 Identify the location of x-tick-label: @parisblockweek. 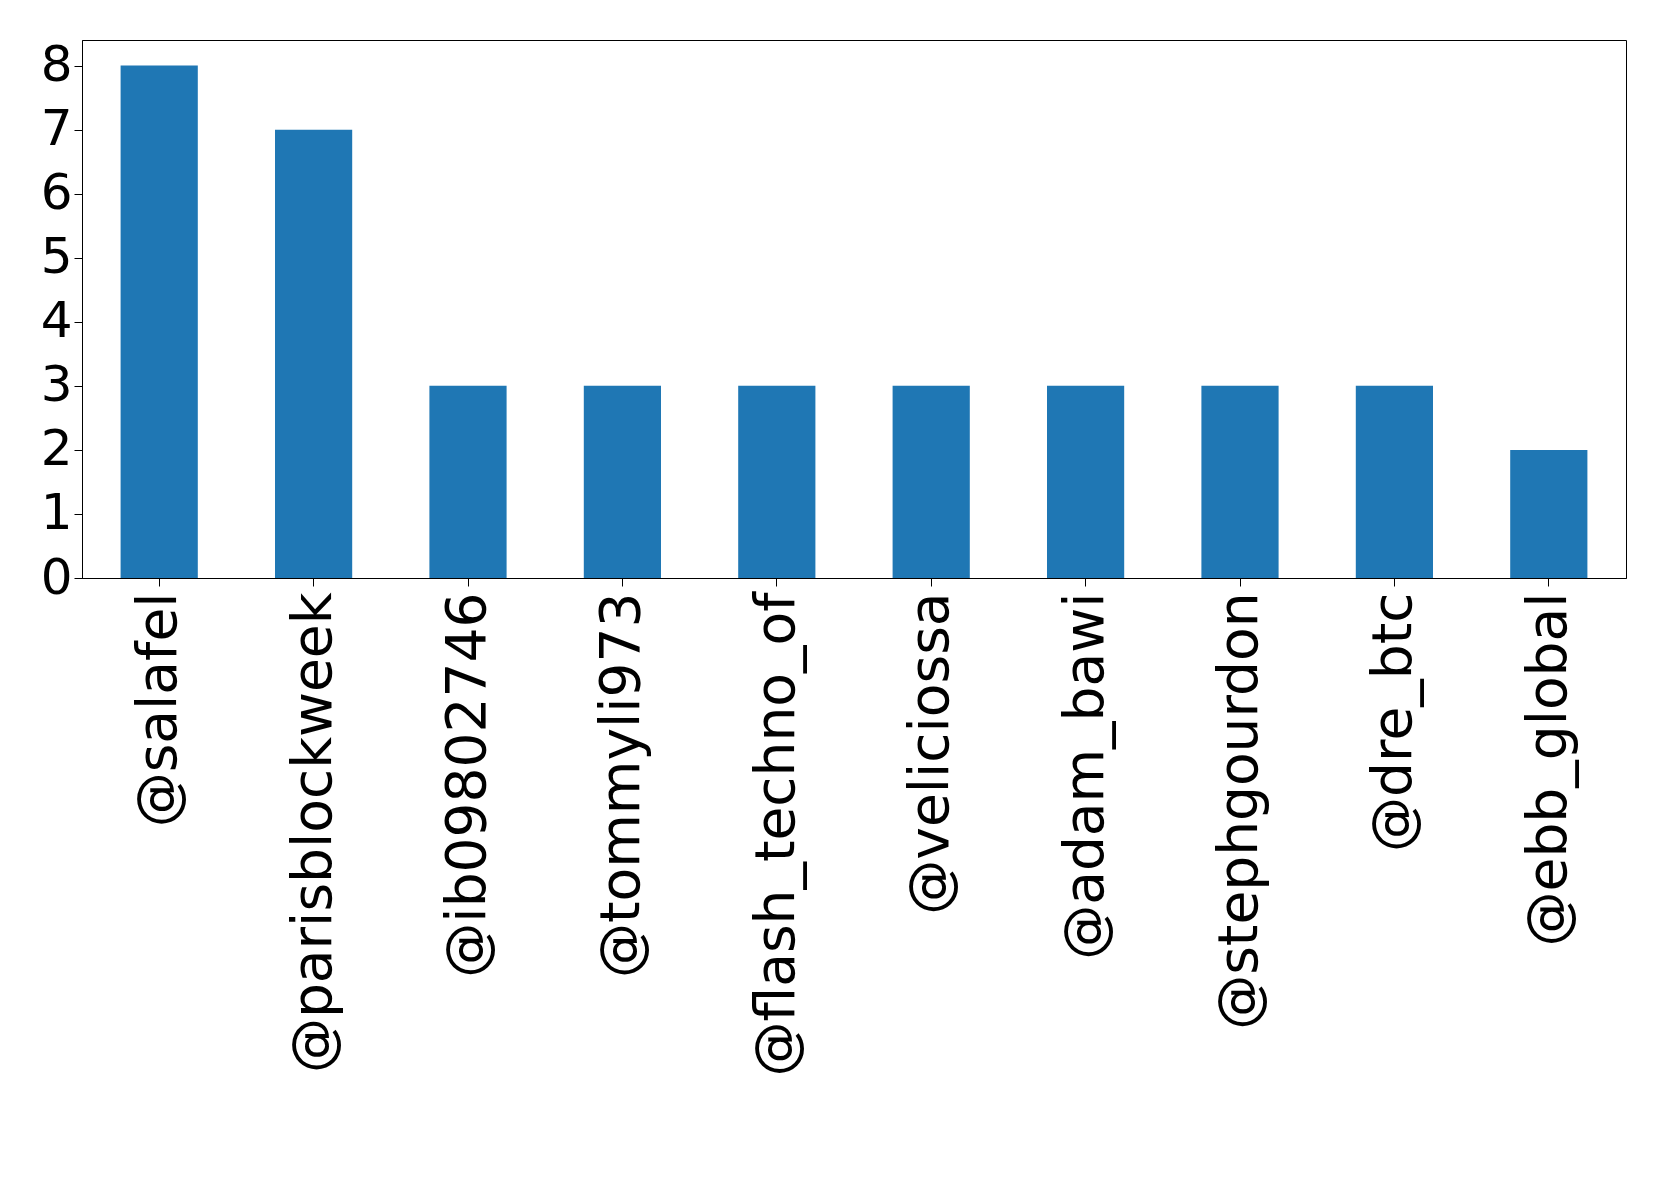
(311, 833).